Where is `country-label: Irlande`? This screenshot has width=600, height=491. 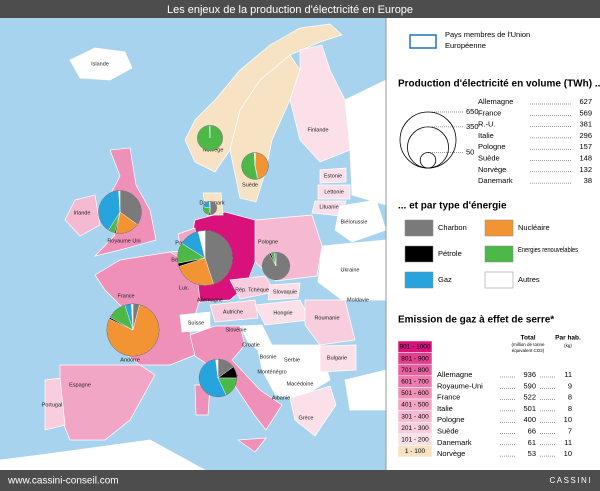
country-label: Irlande is located at coordinates (82, 213).